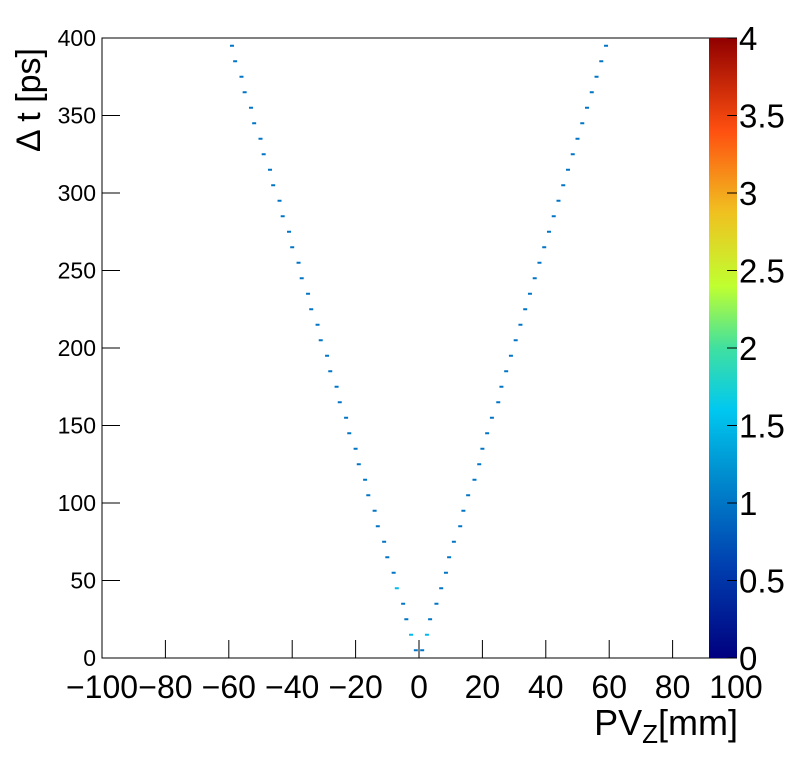 The image size is (788, 757). Describe the element at coordinates (762, 426) in the screenshot. I see `color-bar-label: 1.5` at that location.